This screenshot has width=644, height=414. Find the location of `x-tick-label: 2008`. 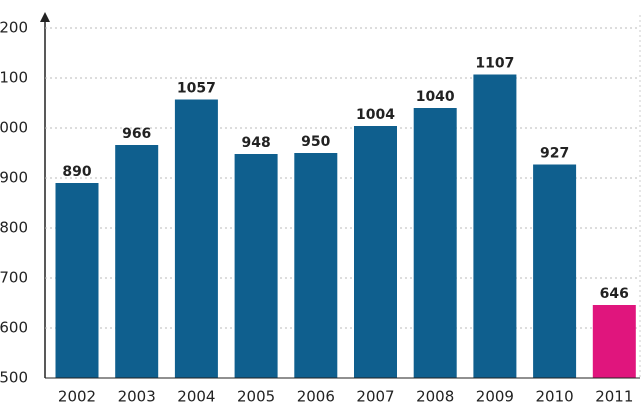

x-tick-label: 2008 is located at coordinates (435, 397).